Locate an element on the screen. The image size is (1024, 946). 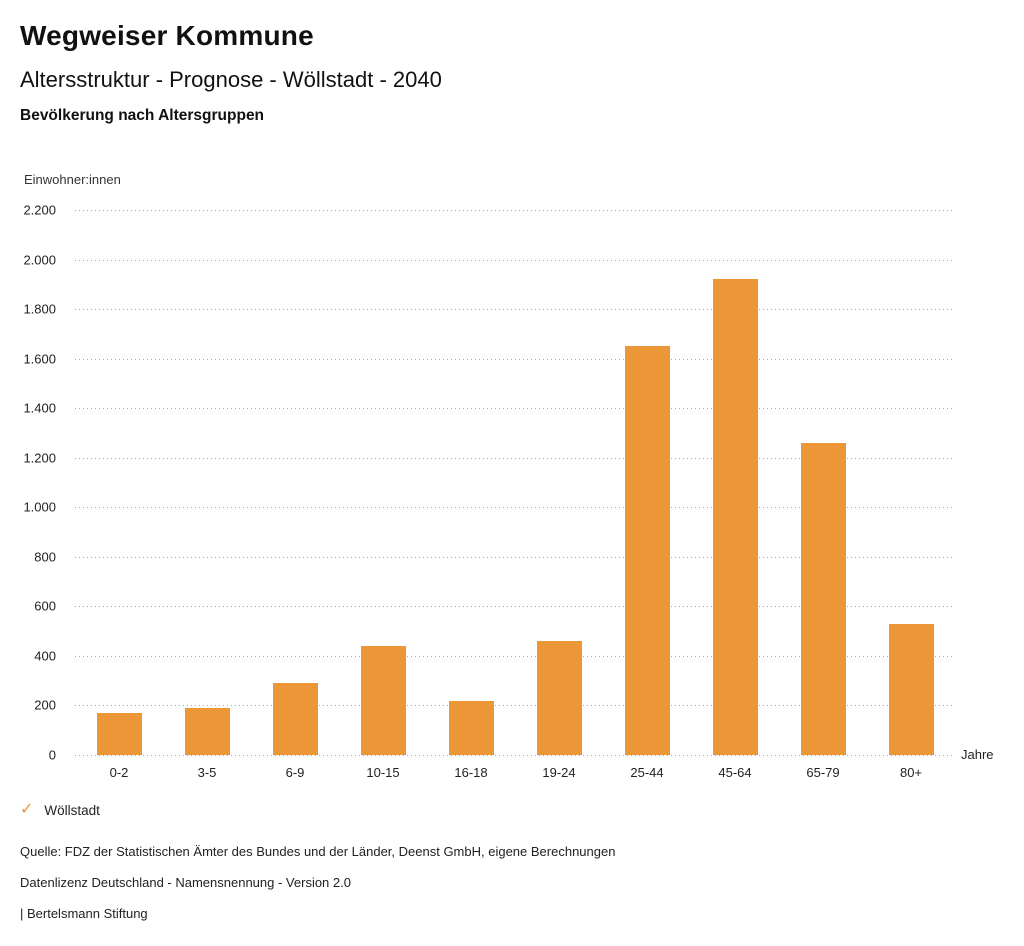
y-tick-label: 2.000 is located at coordinates (39, 260).